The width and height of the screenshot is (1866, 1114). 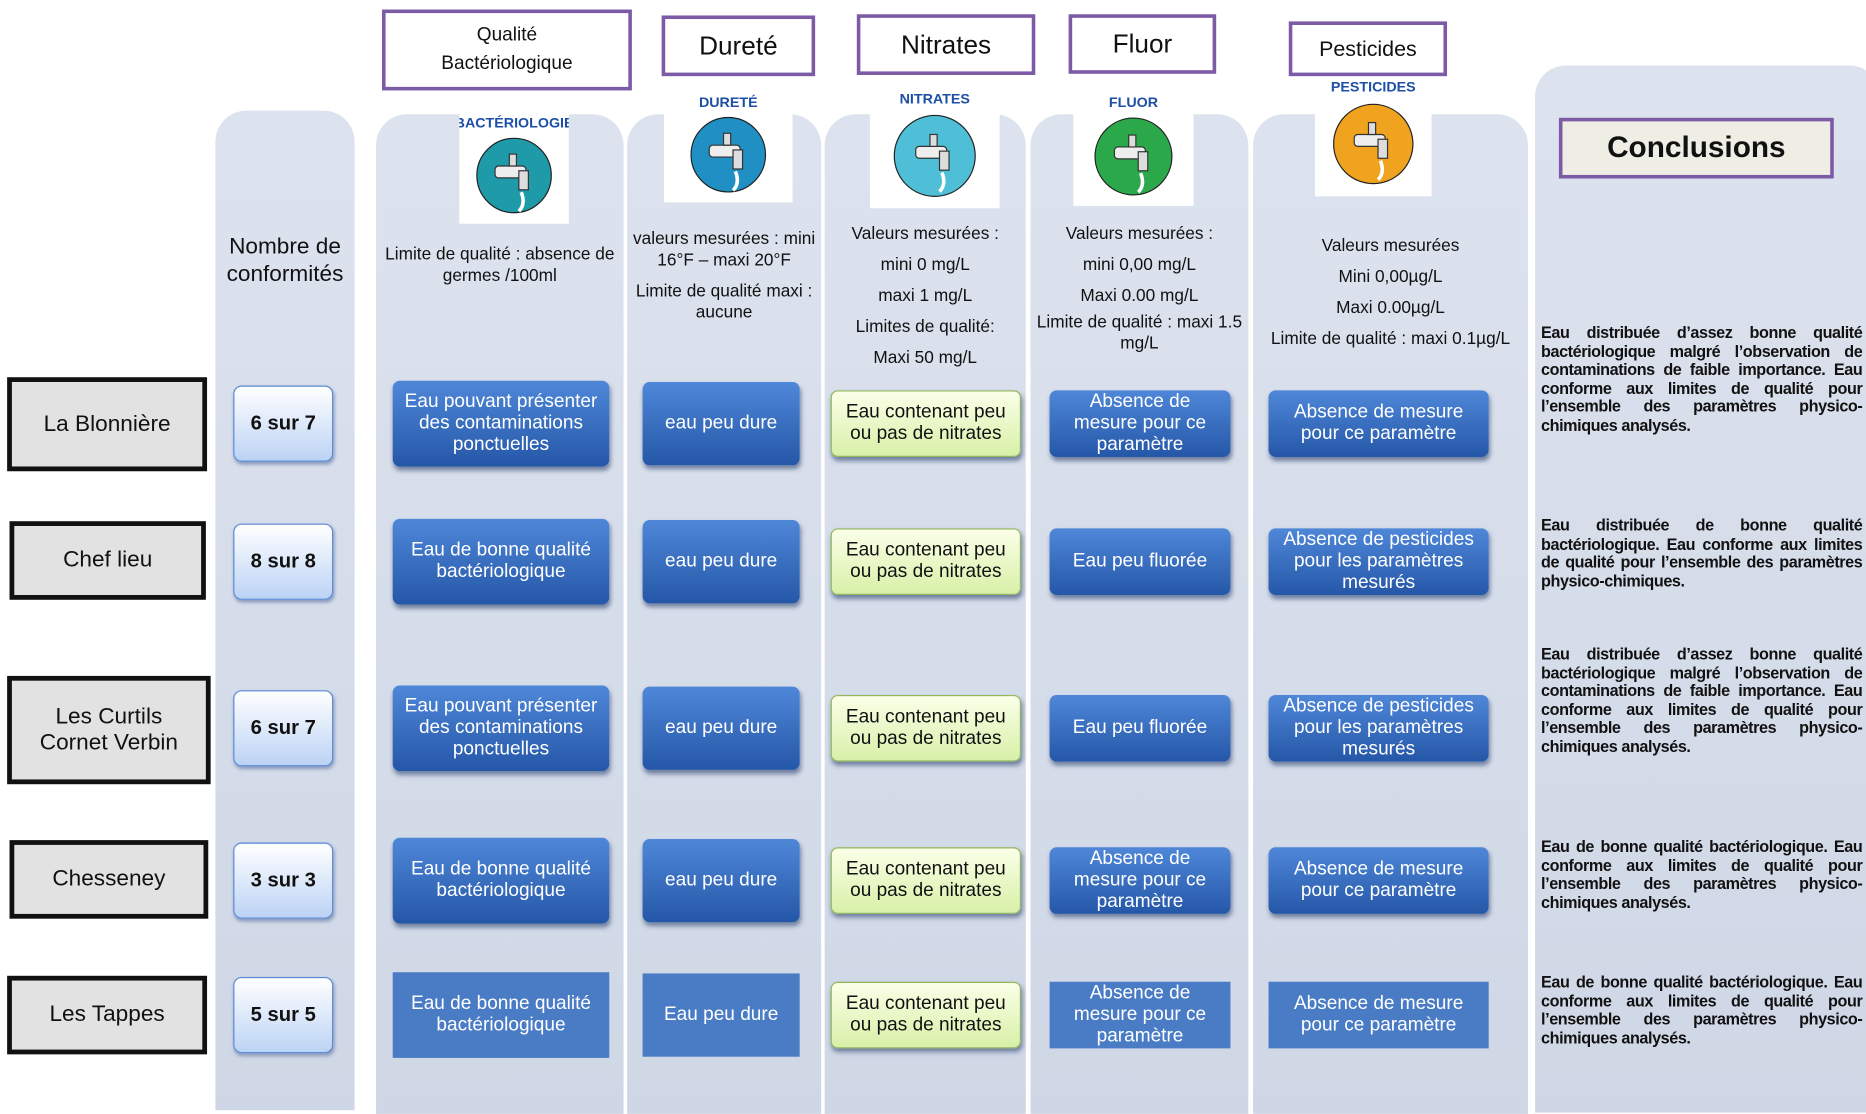 I want to click on limit-text: Limite de qualité maxi : aucune, so click(x=724, y=302).